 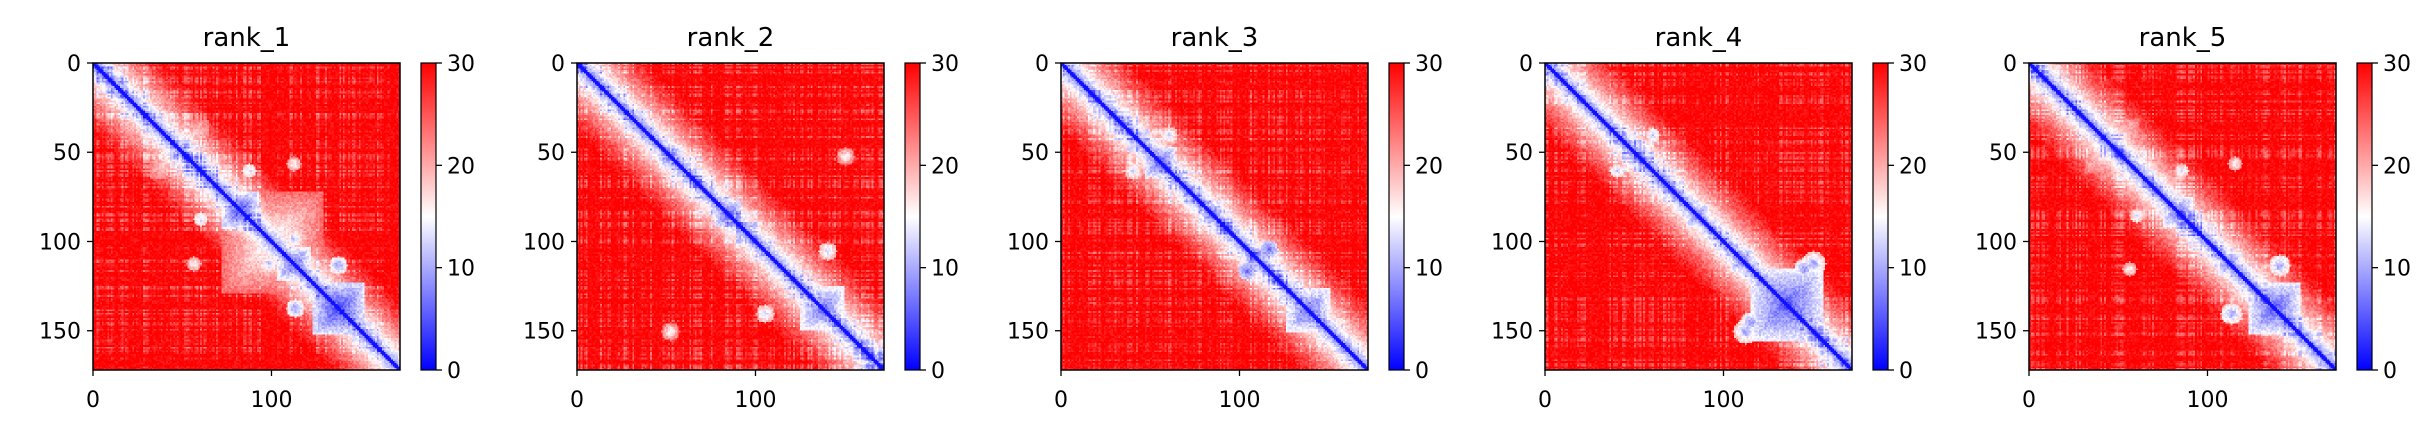 I want to click on panel-title: rank_3, so click(x=1215, y=38).